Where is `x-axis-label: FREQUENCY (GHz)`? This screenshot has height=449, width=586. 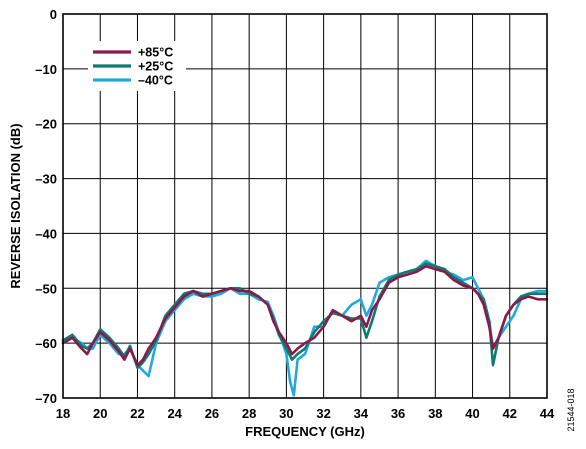
x-axis-label: FREQUENCY (GHz) is located at coordinates (305, 431).